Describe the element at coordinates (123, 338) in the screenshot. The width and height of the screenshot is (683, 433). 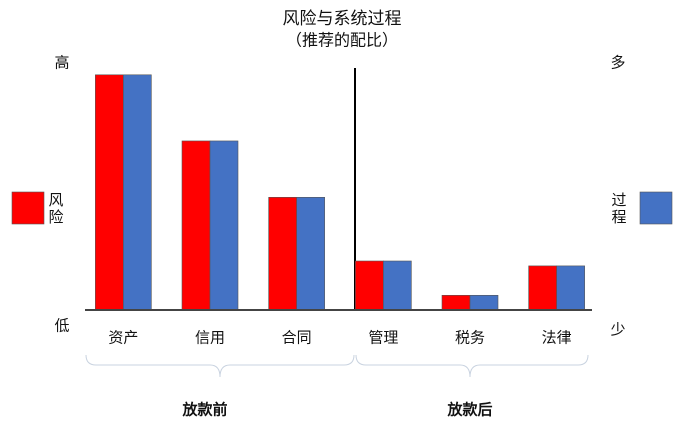
I see `x-tick-label: 资产` at that location.